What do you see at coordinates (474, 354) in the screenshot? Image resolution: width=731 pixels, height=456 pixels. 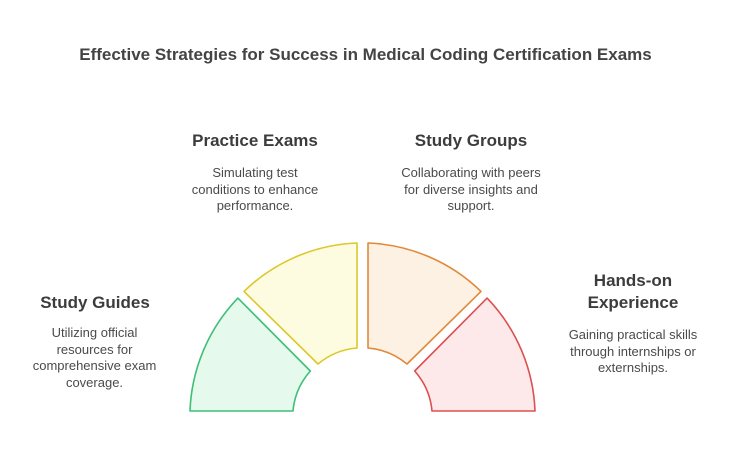 I see `segment-hands-on-experience` at bounding box center [474, 354].